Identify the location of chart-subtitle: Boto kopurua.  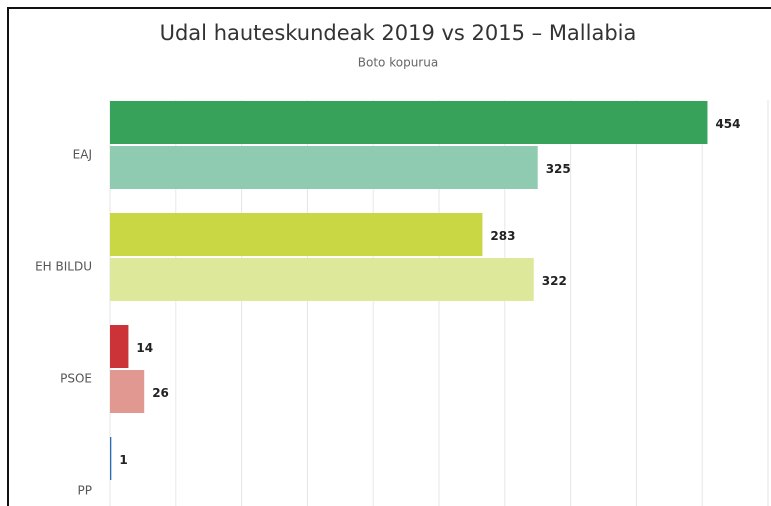
(398, 63).